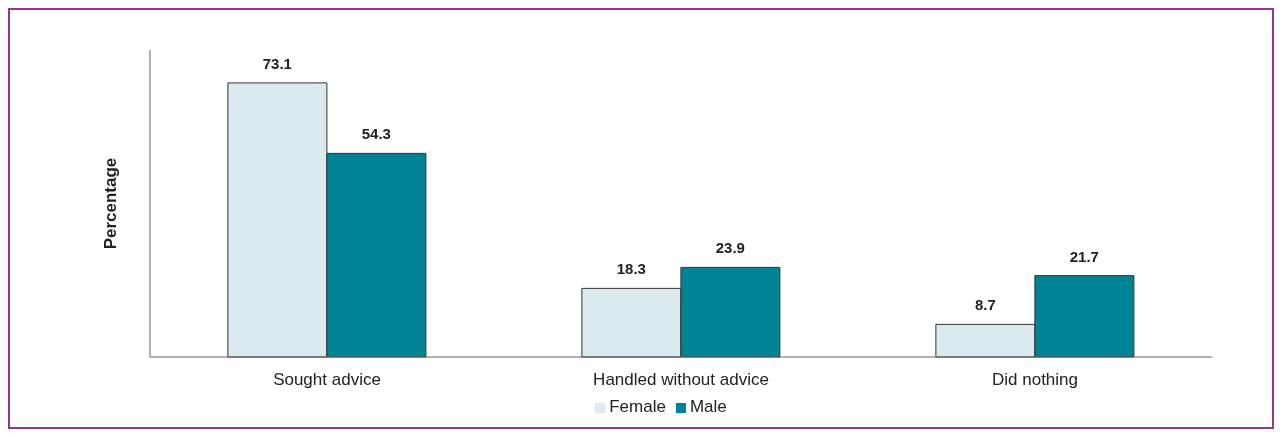 The height and width of the screenshot is (435, 1280). What do you see at coordinates (1035, 380) in the screenshot?
I see `x-tick-label: Did nothing` at bounding box center [1035, 380].